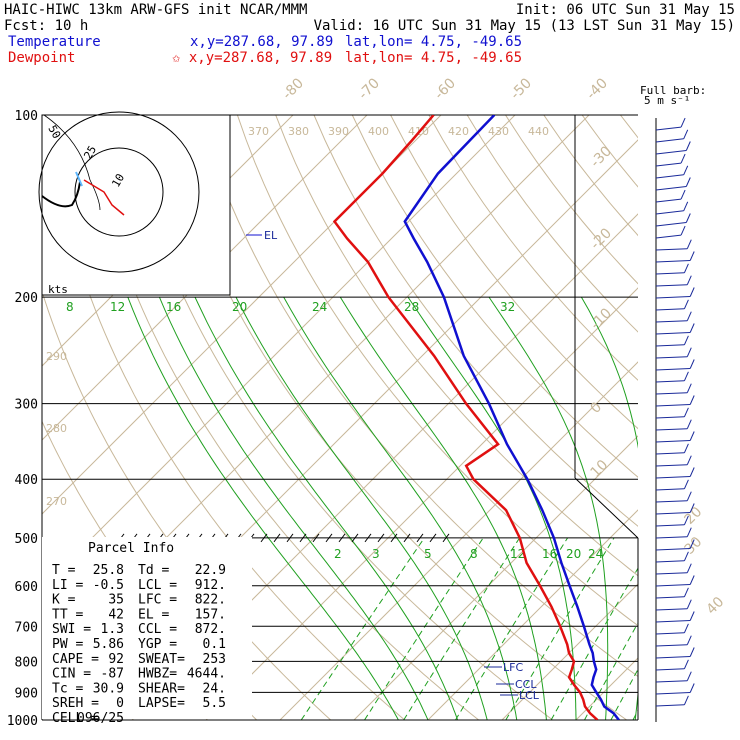 This screenshot has height=740, width=740. What do you see at coordinates (549, 554) in the screenshot?
I see `mixing-ratio-label: 16` at bounding box center [549, 554].